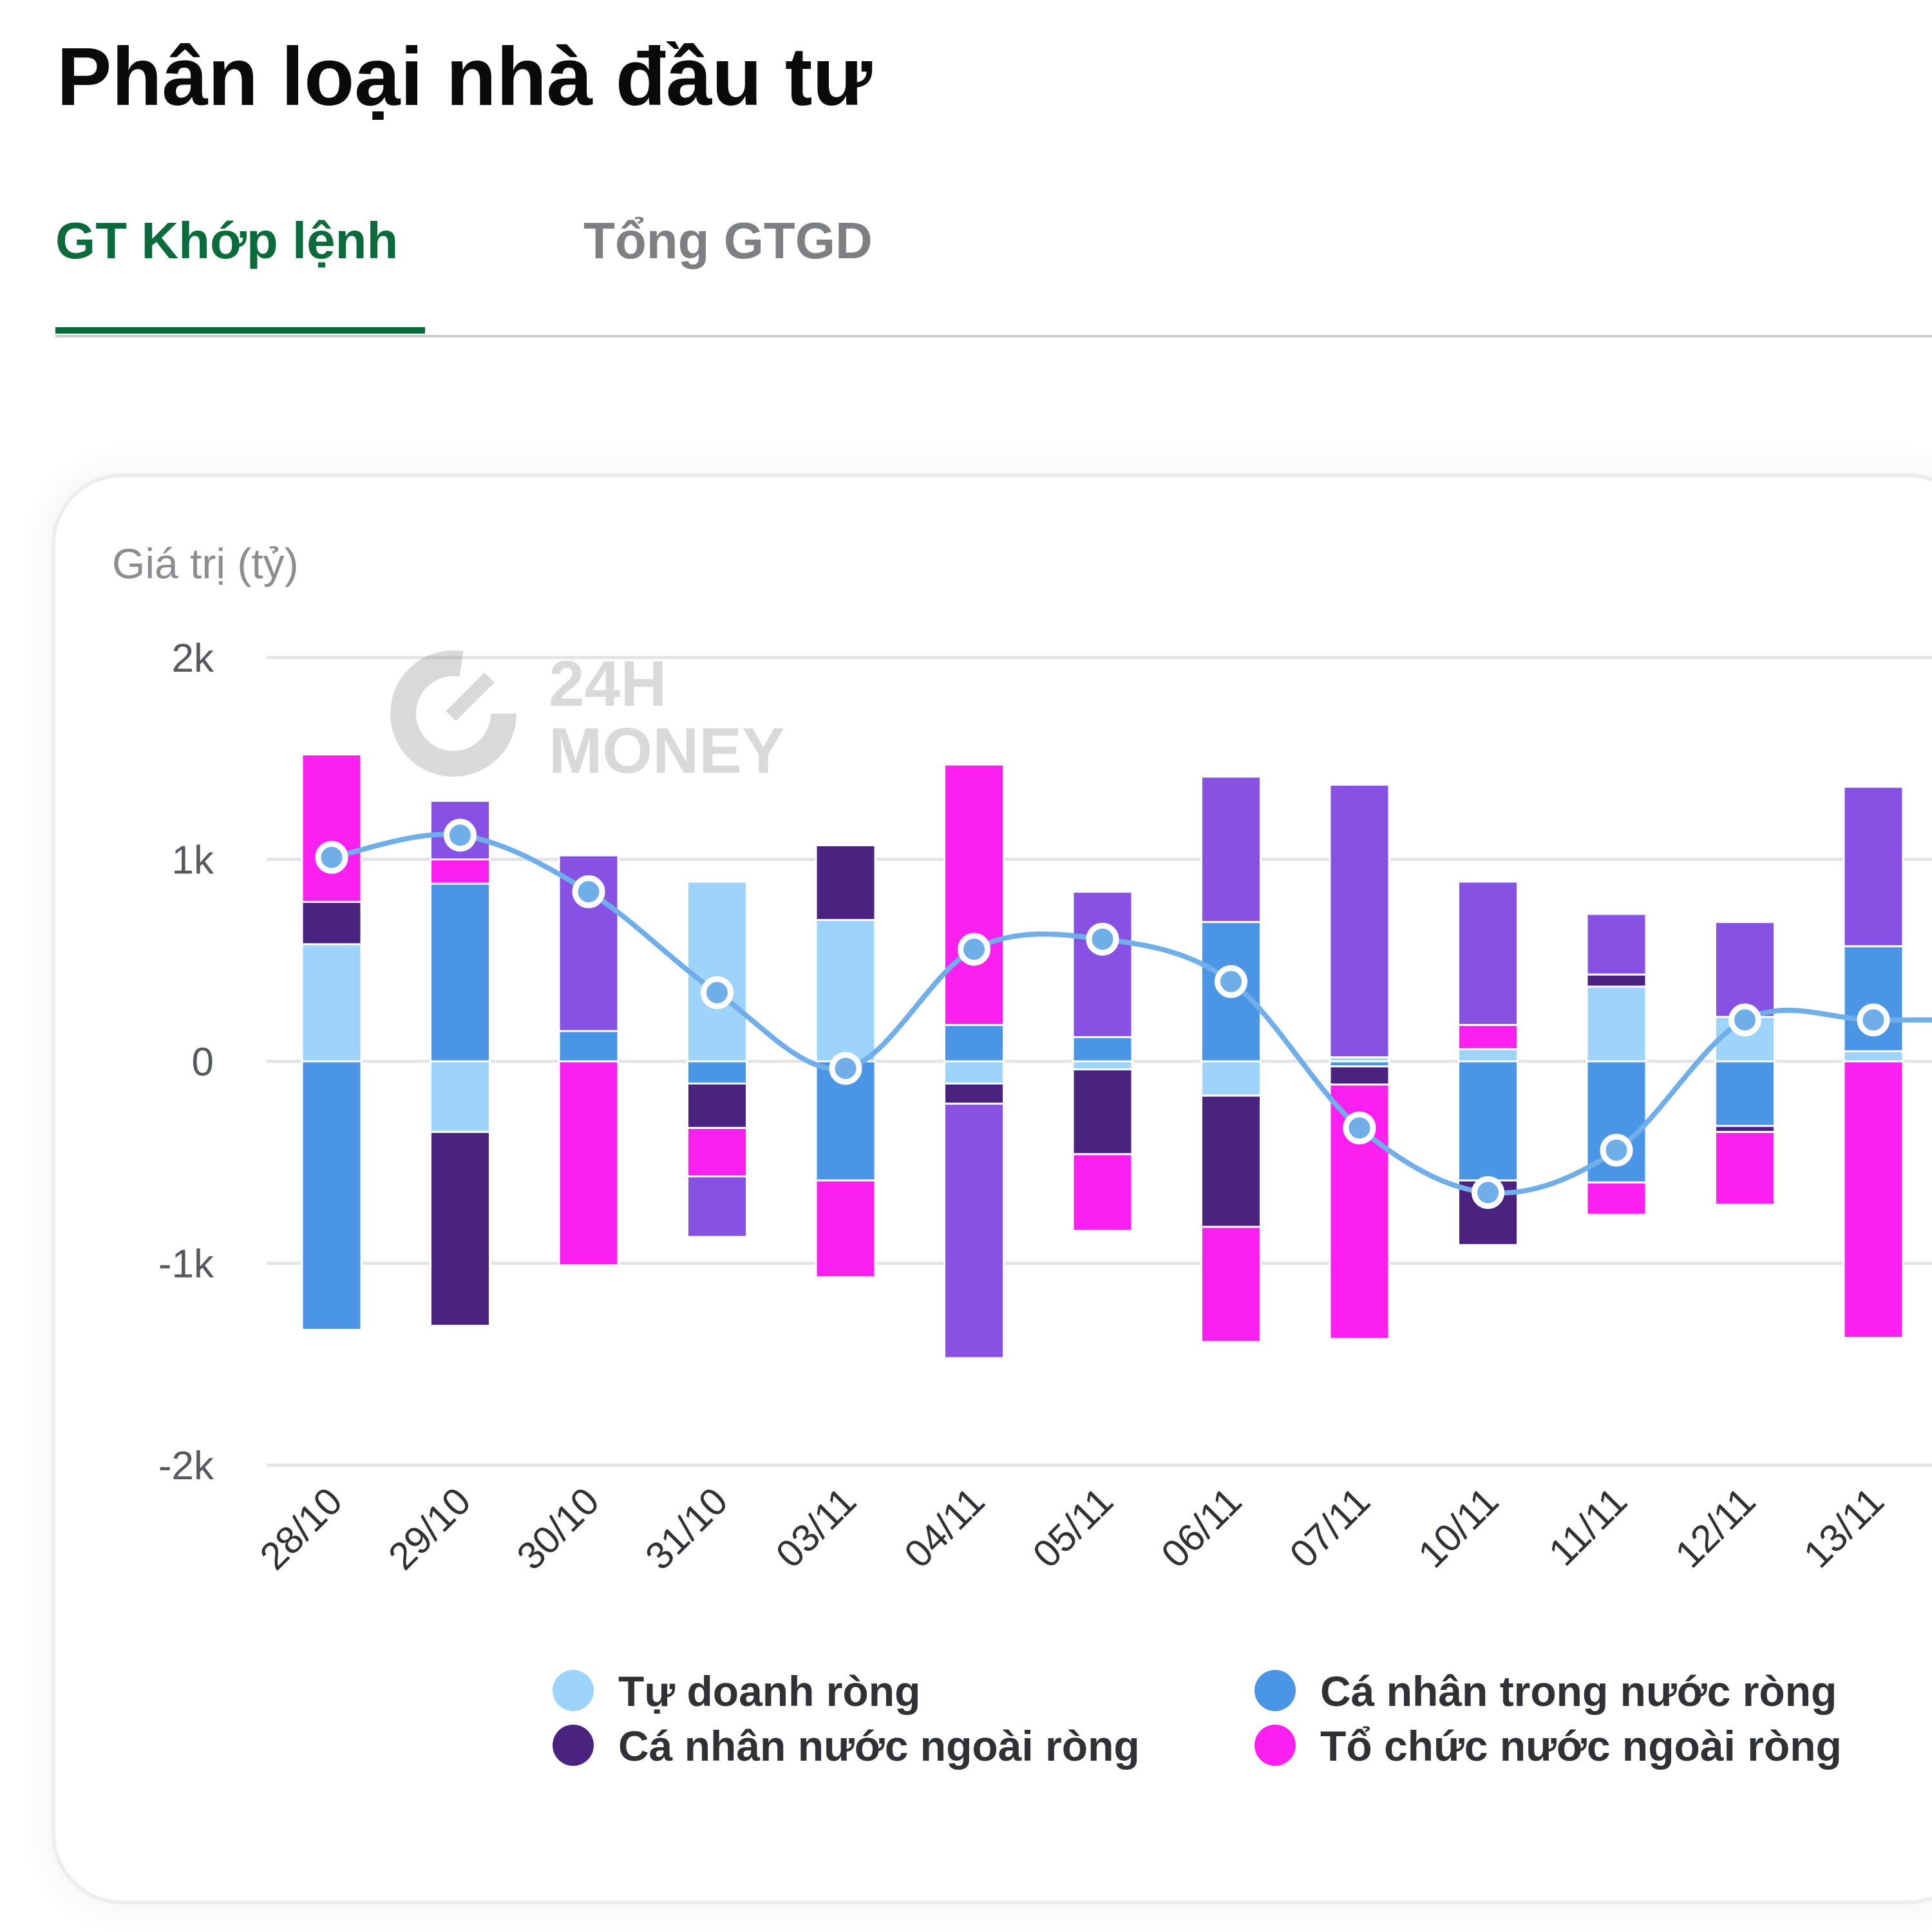 This screenshot has width=1932, height=1932. What do you see at coordinates (686, 1529) in the screenshot?
I see `x-tick-label: 31/10` at bounding box center [686, 1529].